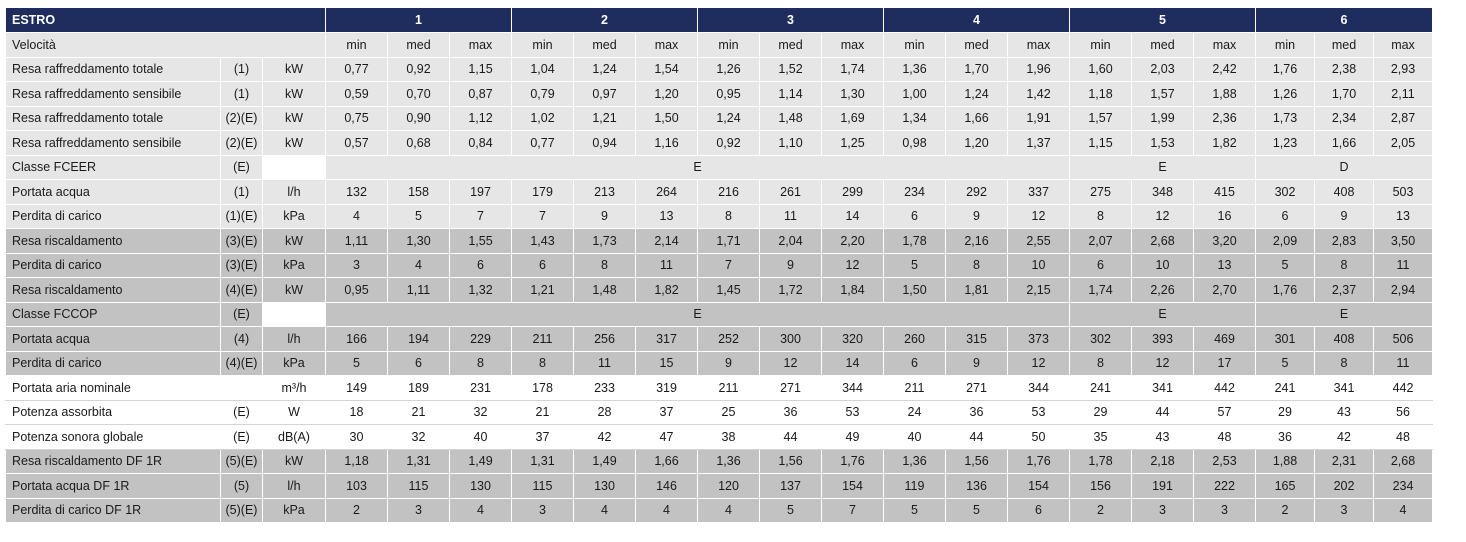 This screenshot has width=1466, height=542. I want to click on value-cell: 2,87, so click(1403, 118).